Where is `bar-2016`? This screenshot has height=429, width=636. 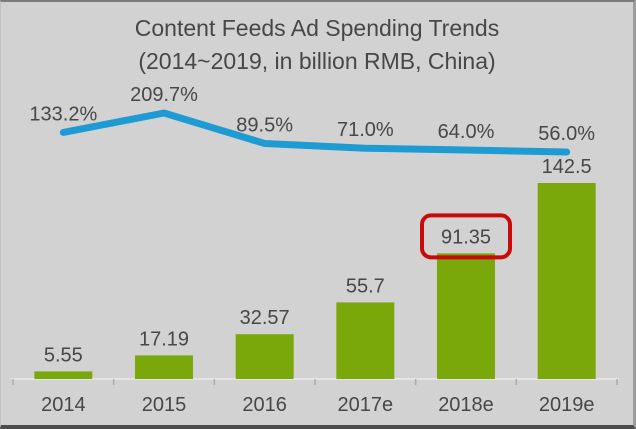 bar-2016 is located at coordinates (264, 356).